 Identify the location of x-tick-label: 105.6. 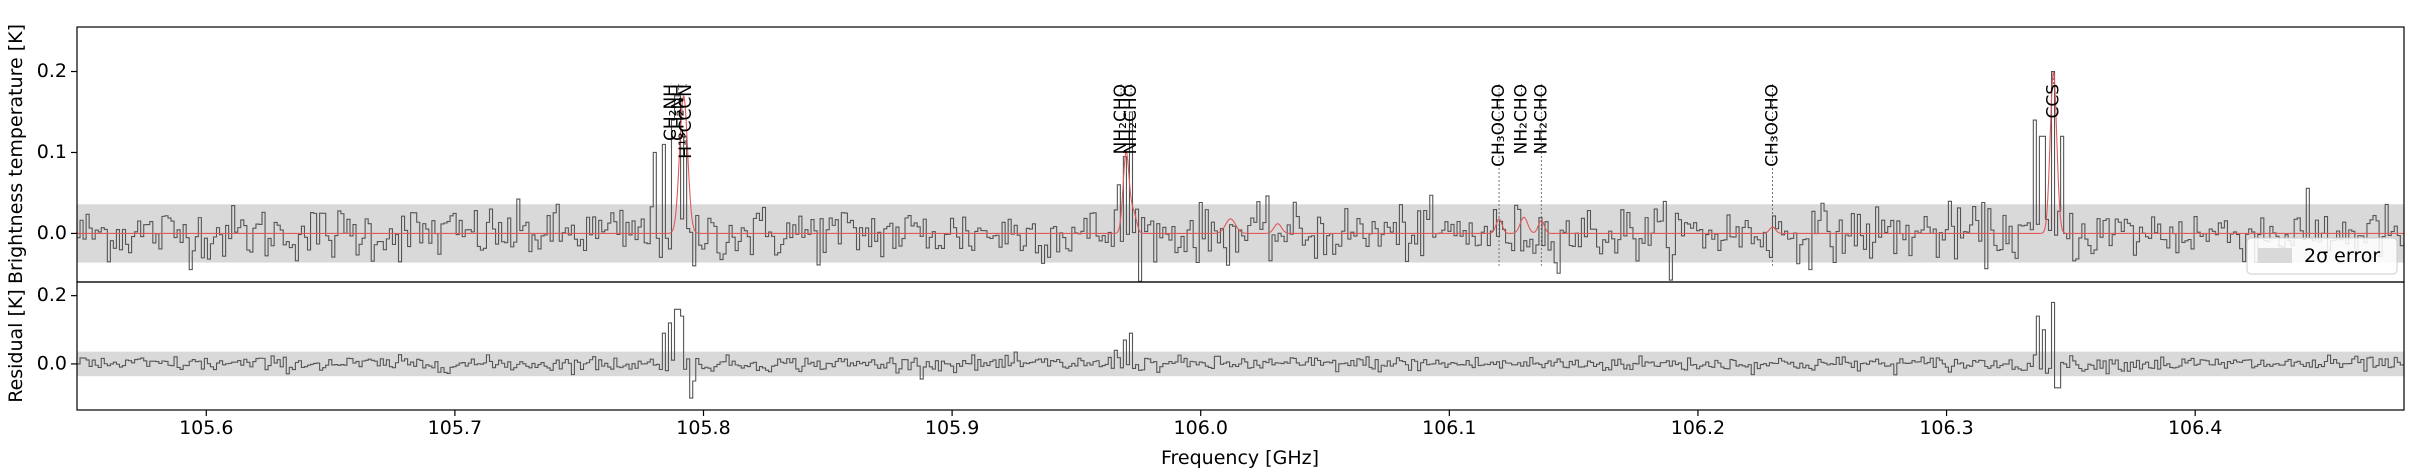
(206, 428).